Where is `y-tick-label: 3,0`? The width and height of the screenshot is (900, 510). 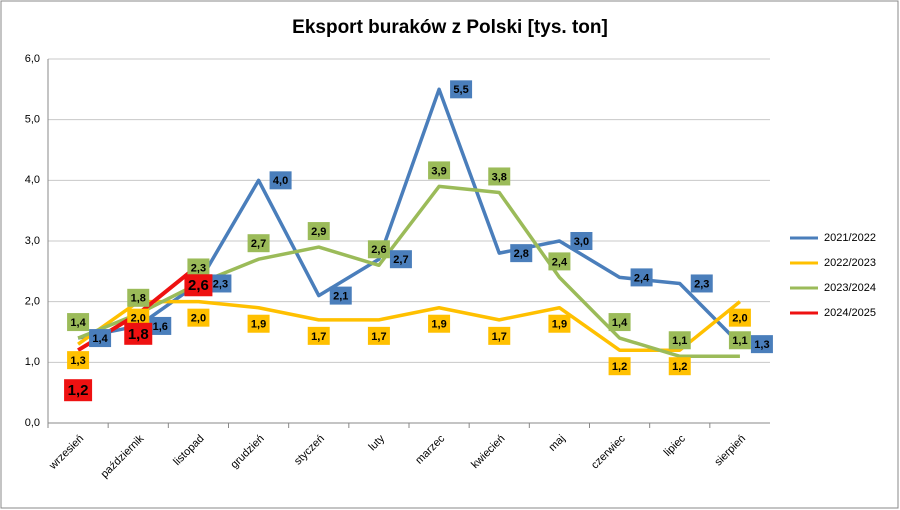
y-tick-label: 3,0 is located at coordinates (32, 241).